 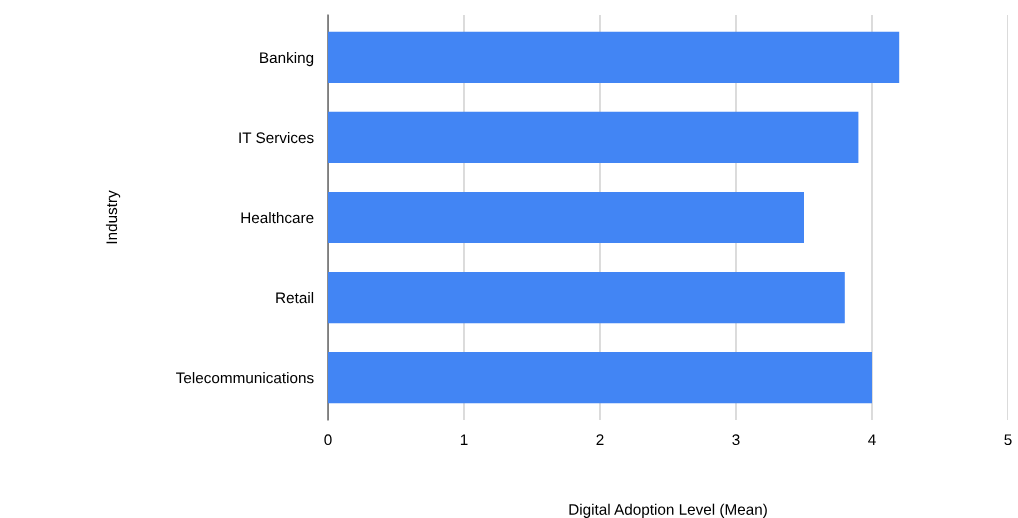 I want to click on x-tick-label: 3, so click(x=736, y=440).